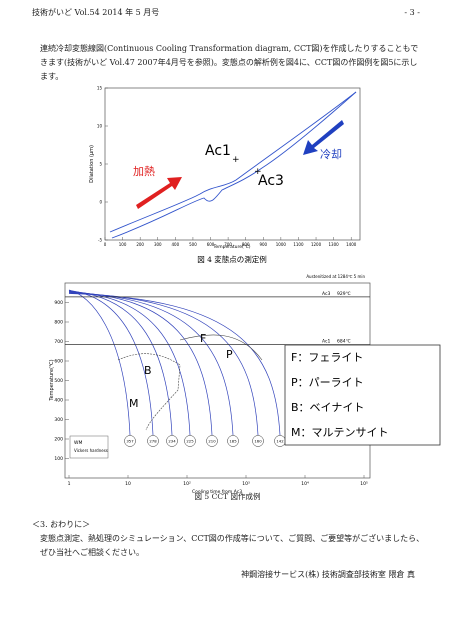  What do you see at coordinates (344, 342) in the screenshot?
I see `ac1-value-label: 684℃` at bounding box center [344, 342].